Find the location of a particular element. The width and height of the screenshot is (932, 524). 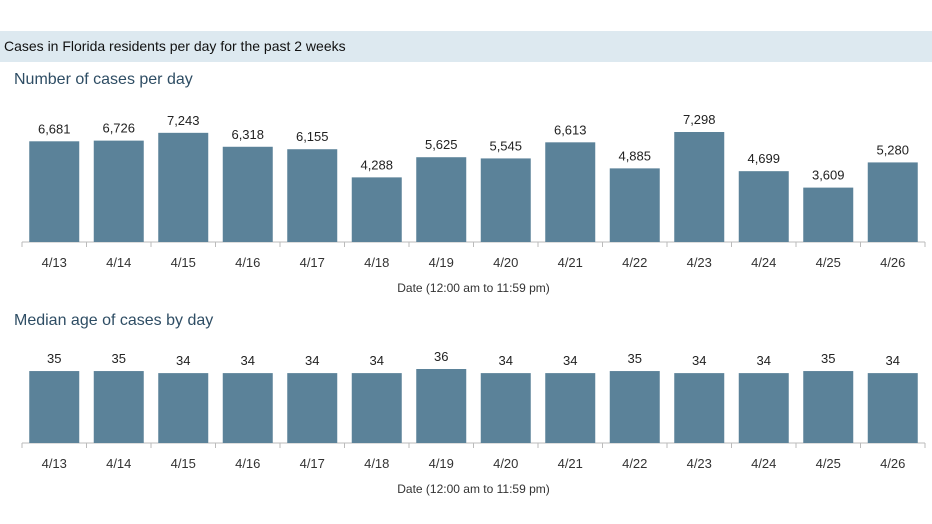

data-label: 4,288 is located at coordinates (376, 164).